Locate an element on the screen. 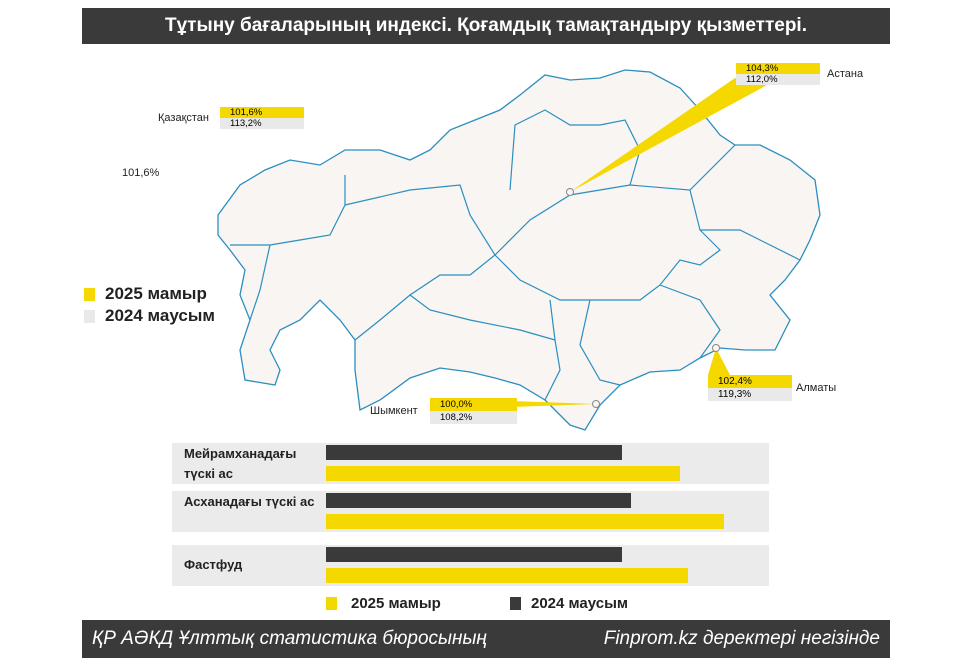  bar-row: Асханадағы түскі ас is located at coordinates (470, 511).